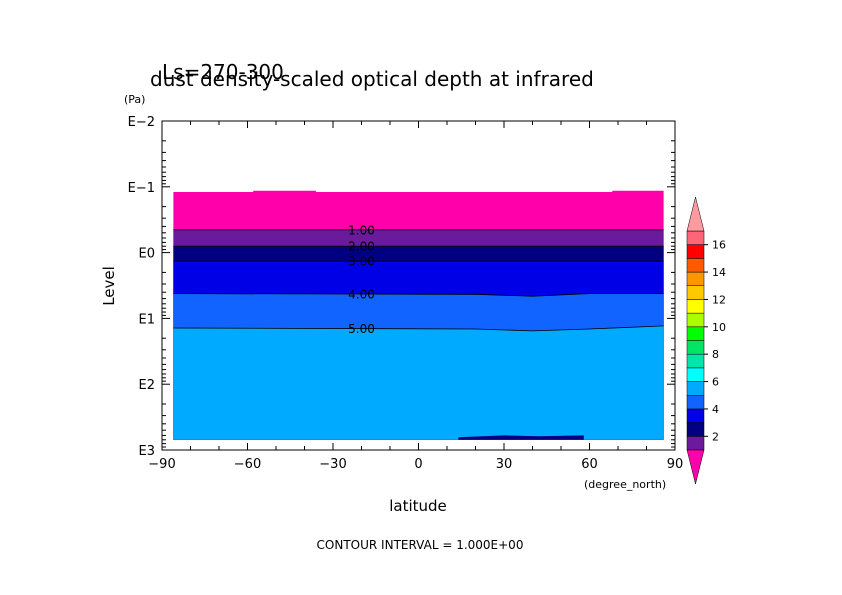 This screenshot has width=842, height=595. I want to click on colorbar-tick-label: 4, so click(715, 409).